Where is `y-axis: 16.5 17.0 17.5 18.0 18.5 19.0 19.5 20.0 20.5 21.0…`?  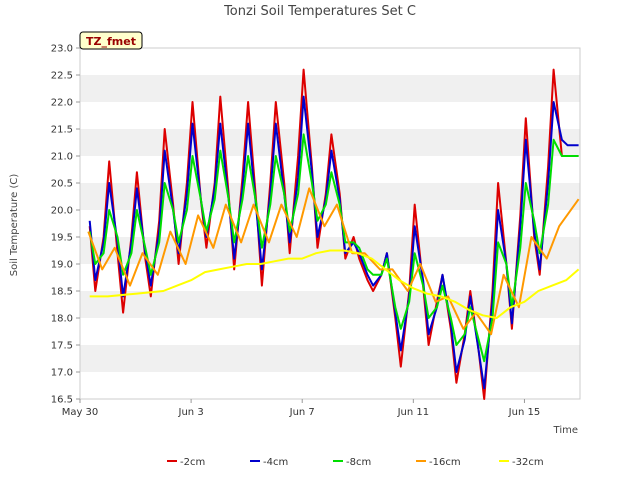
y-axis: 16.5 17.0 17.5 18.0 18.5 19.0 19.5 20.0 20.5 21.0… is located at coordinates (65, 225).